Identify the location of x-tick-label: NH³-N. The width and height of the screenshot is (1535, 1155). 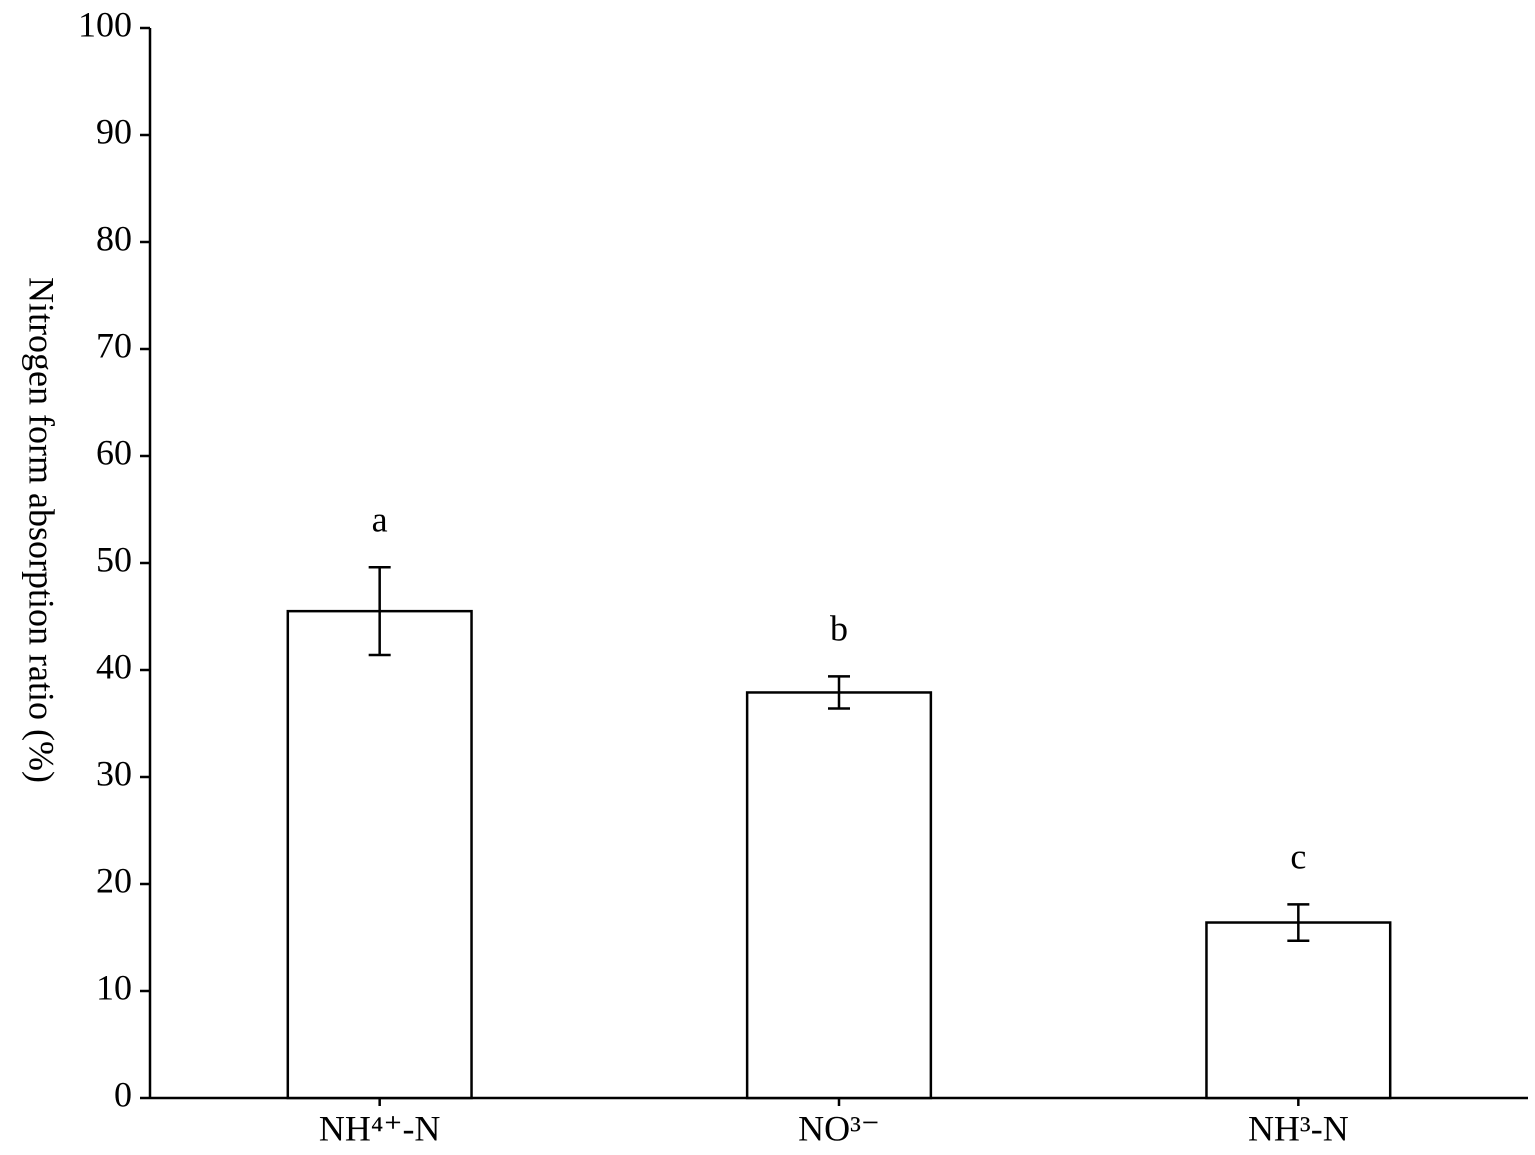
(1298, 1128).